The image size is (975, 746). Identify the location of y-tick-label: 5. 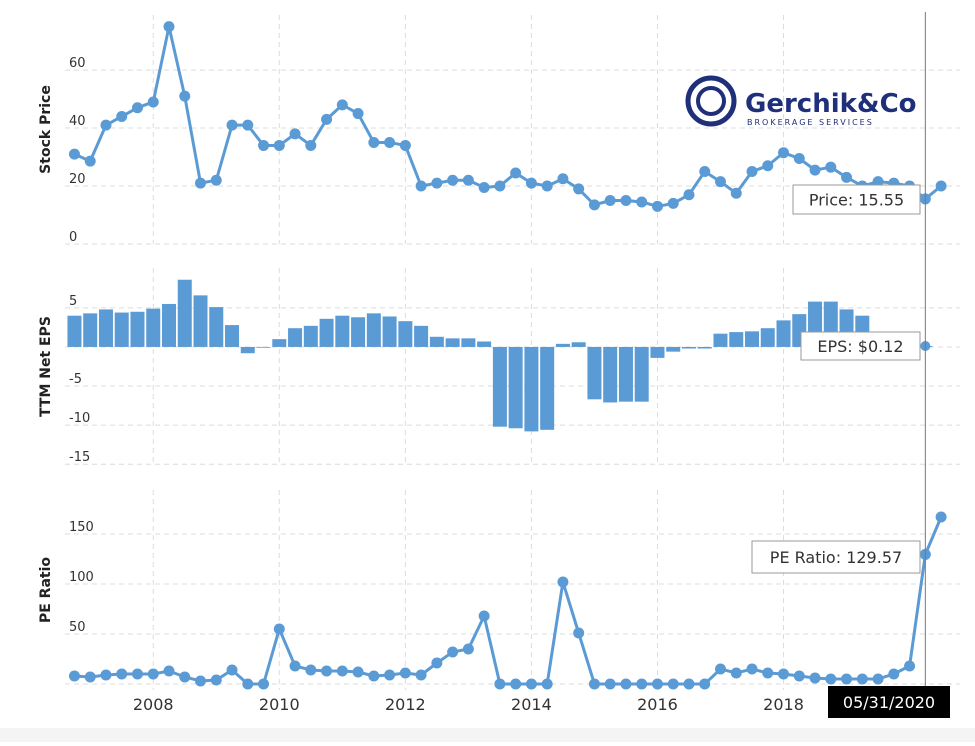
(73, 301).